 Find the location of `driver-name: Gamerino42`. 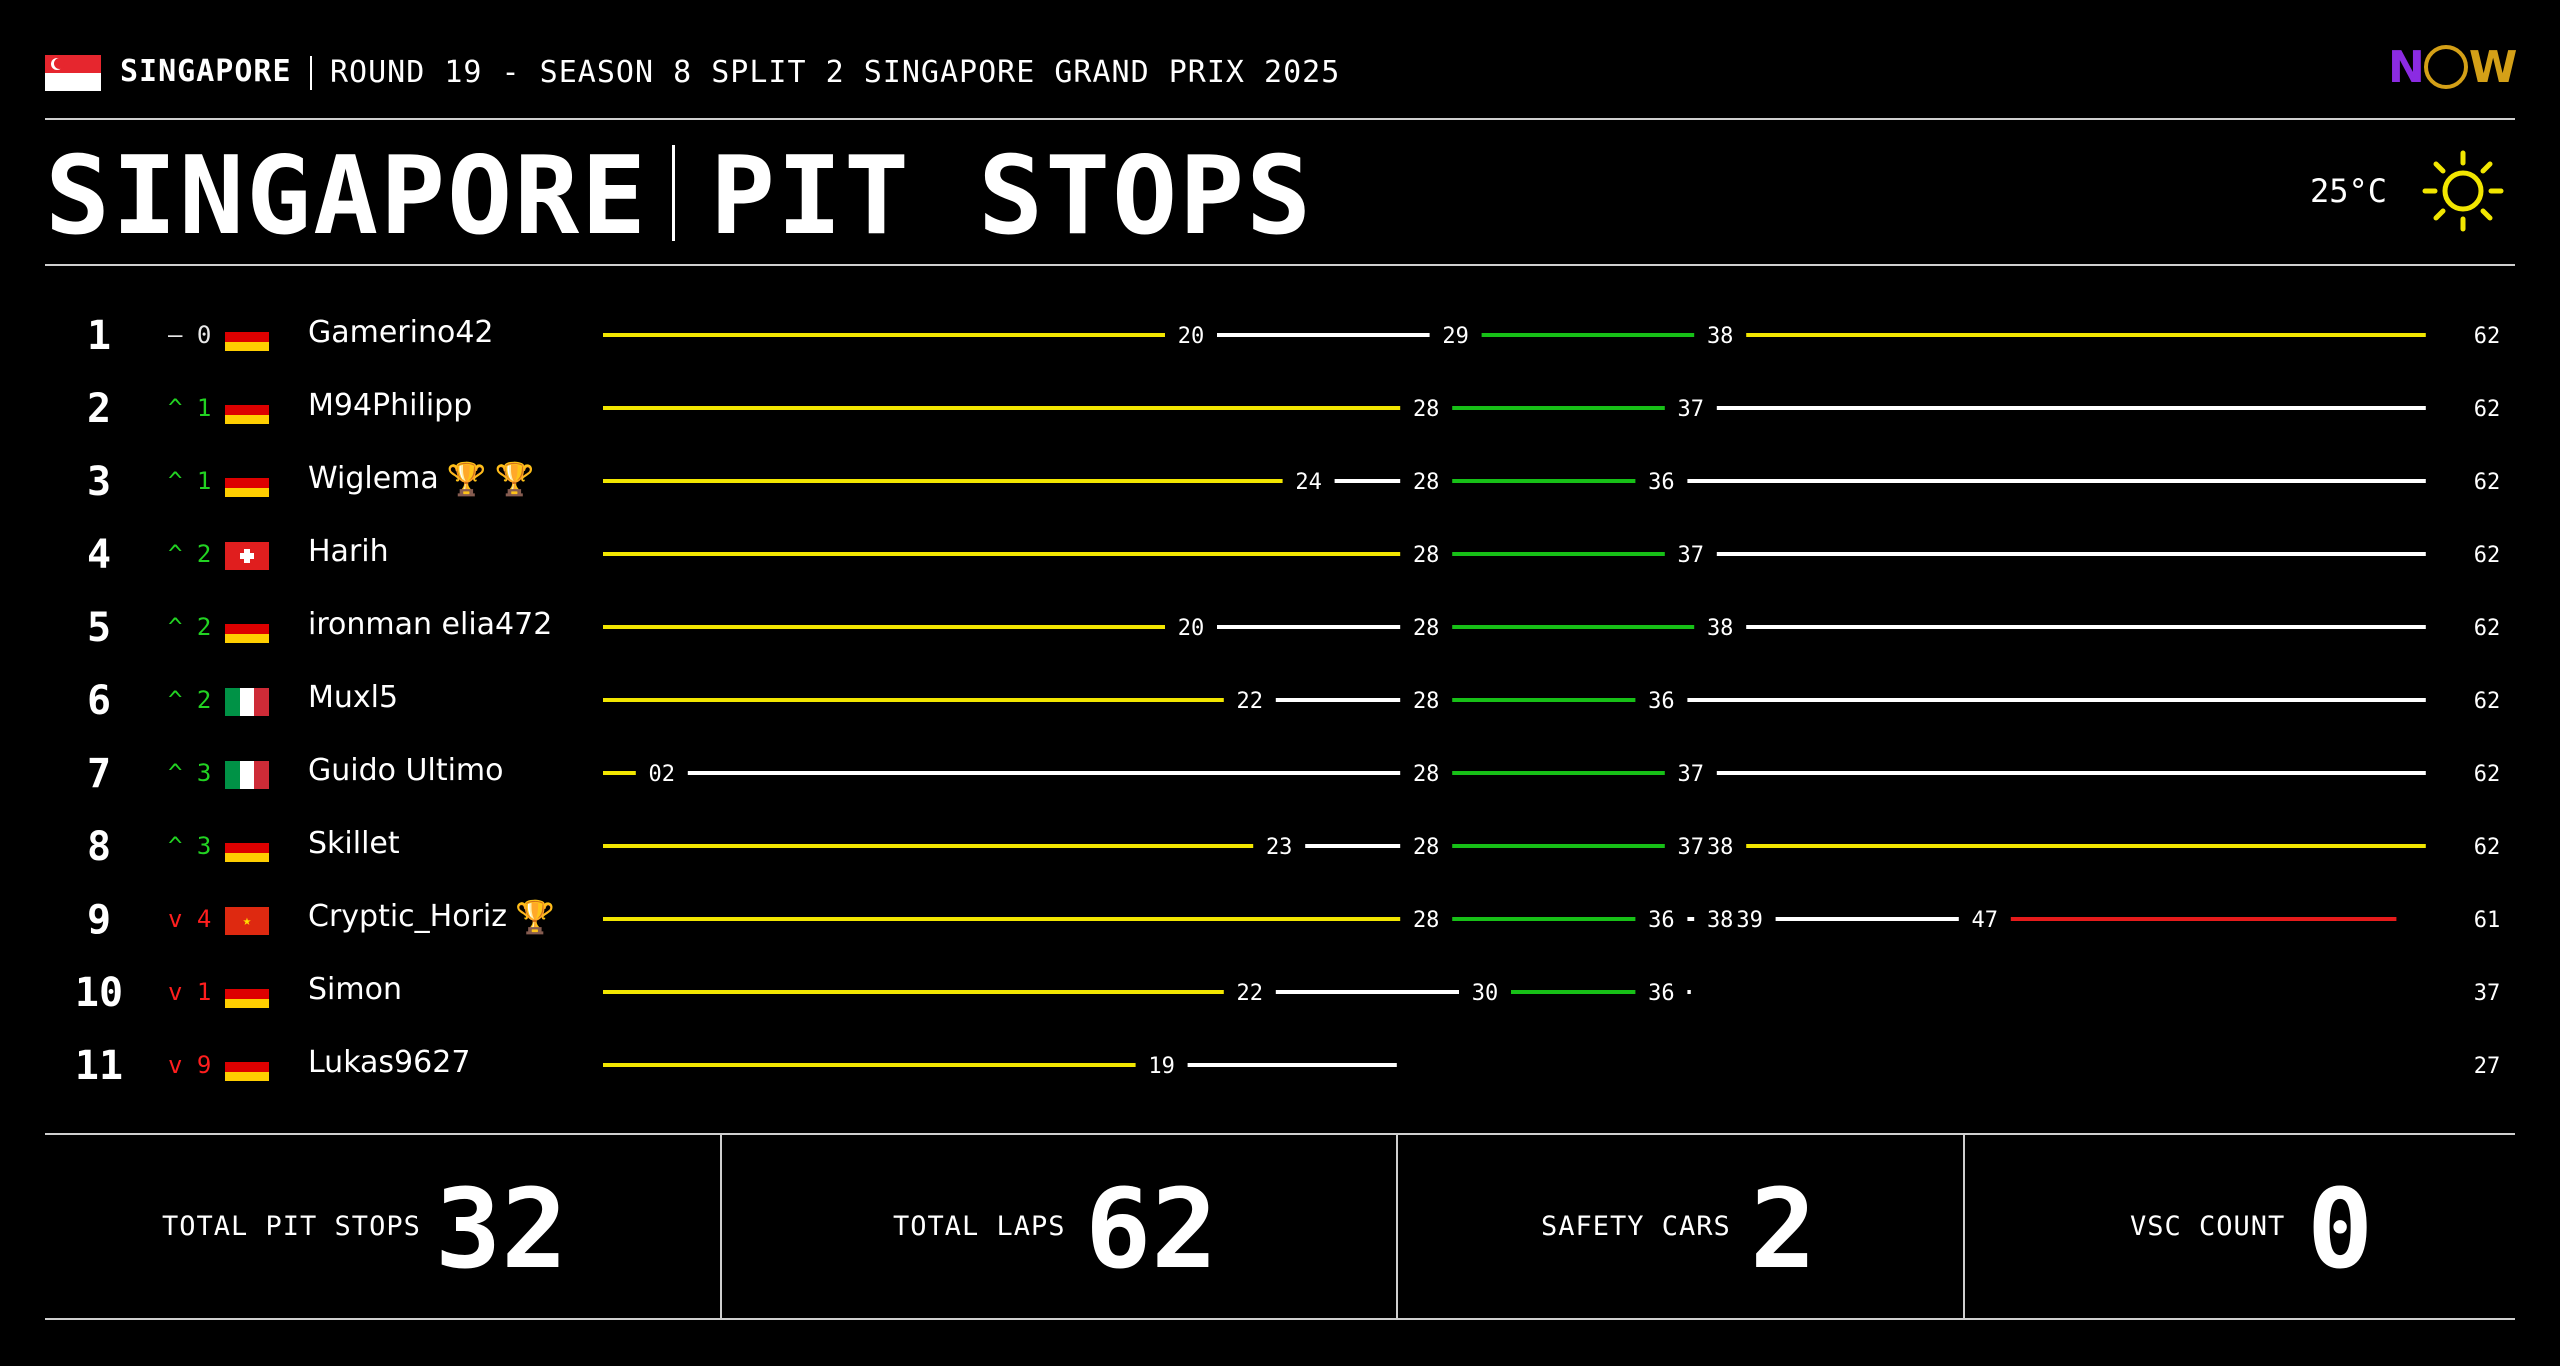

driver-name: Gamerino42 is located at coordinates (401, 332).